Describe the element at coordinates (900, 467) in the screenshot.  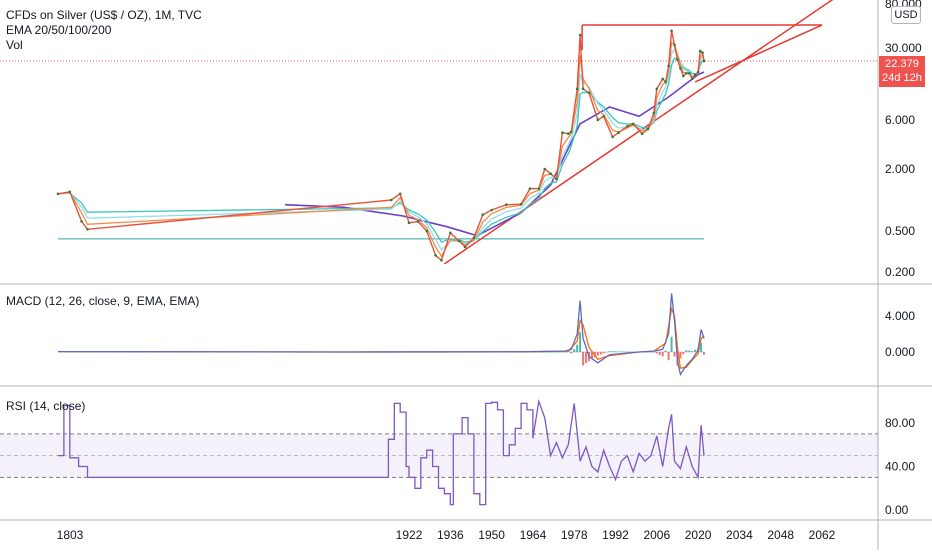
I see `rsi-tick-label: 40.00` at that location.